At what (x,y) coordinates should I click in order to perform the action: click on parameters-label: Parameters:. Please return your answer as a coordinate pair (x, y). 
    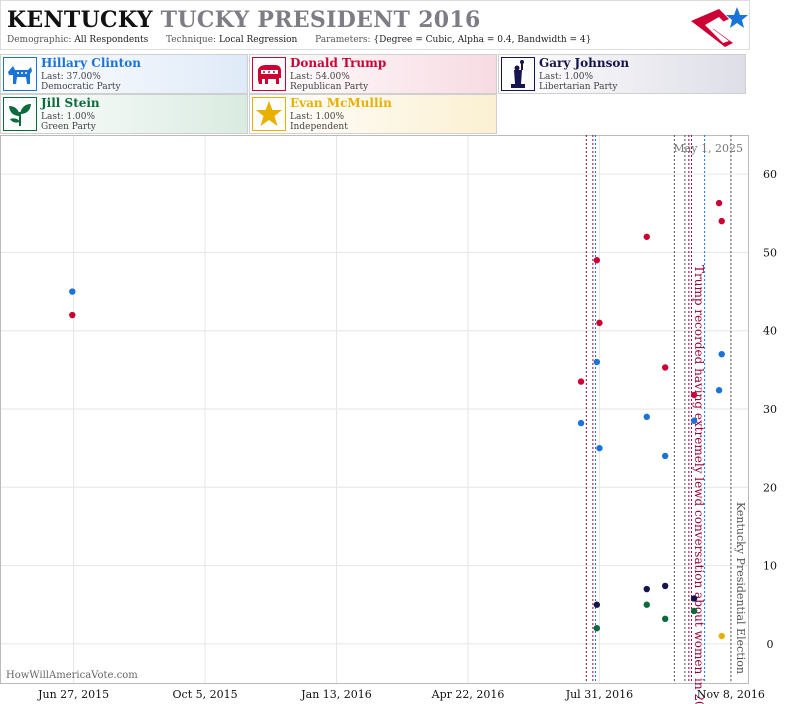
    Looking at the image, I should click on (343, 40).